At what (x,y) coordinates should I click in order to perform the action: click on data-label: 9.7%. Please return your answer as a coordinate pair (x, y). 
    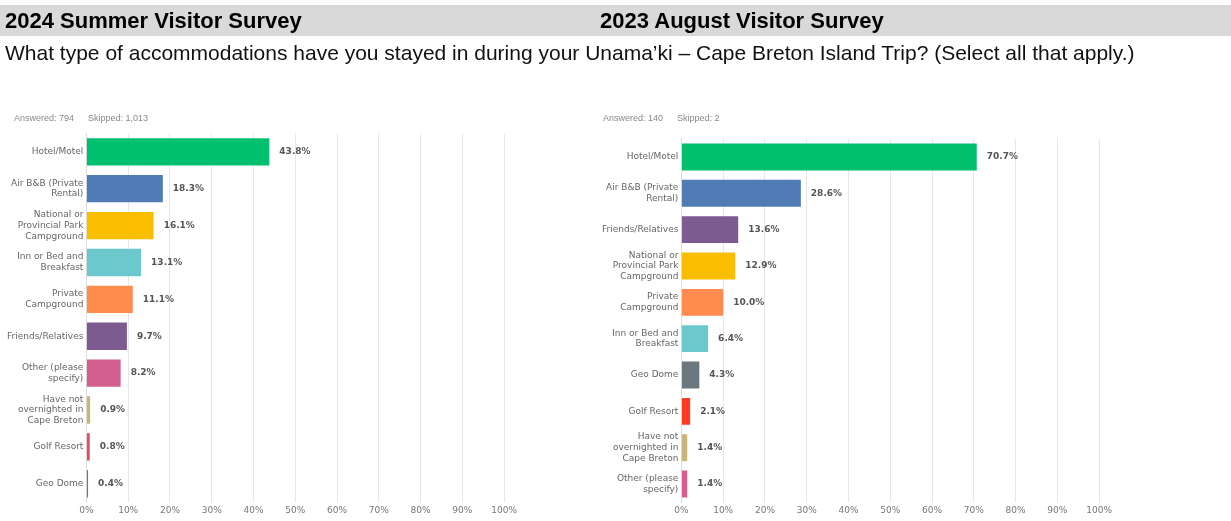
    Looking at the image, I should click on (149, 335).